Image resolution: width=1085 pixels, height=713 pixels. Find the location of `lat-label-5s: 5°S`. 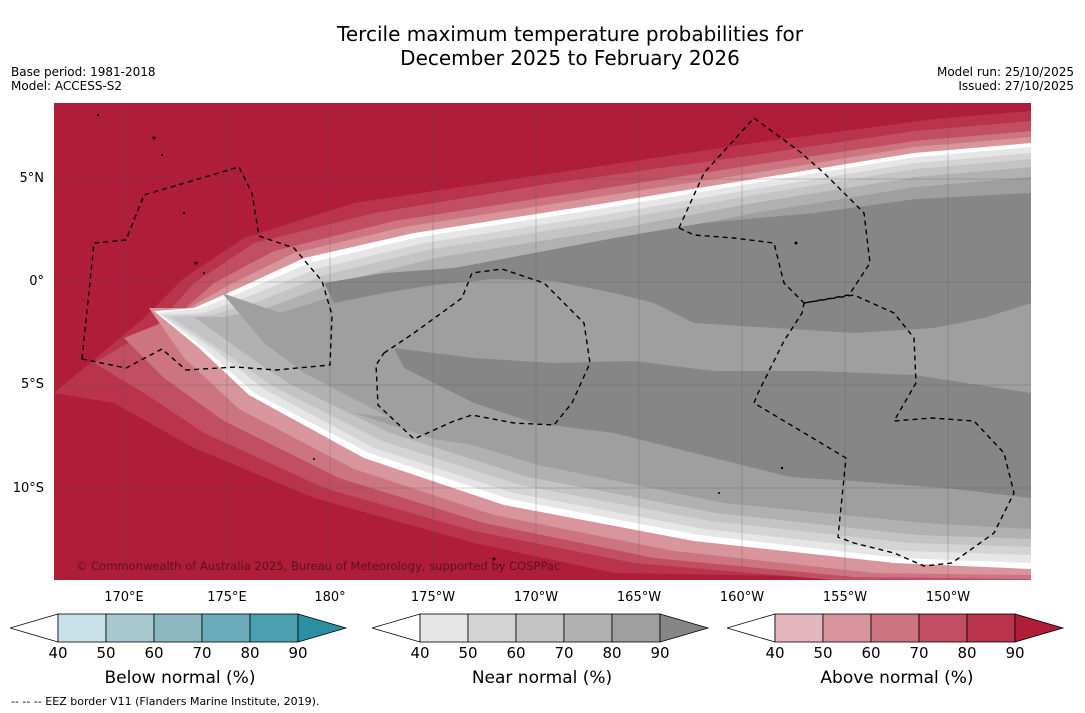

lat-label-5s: 5°S is located at coordinates (32, 384).